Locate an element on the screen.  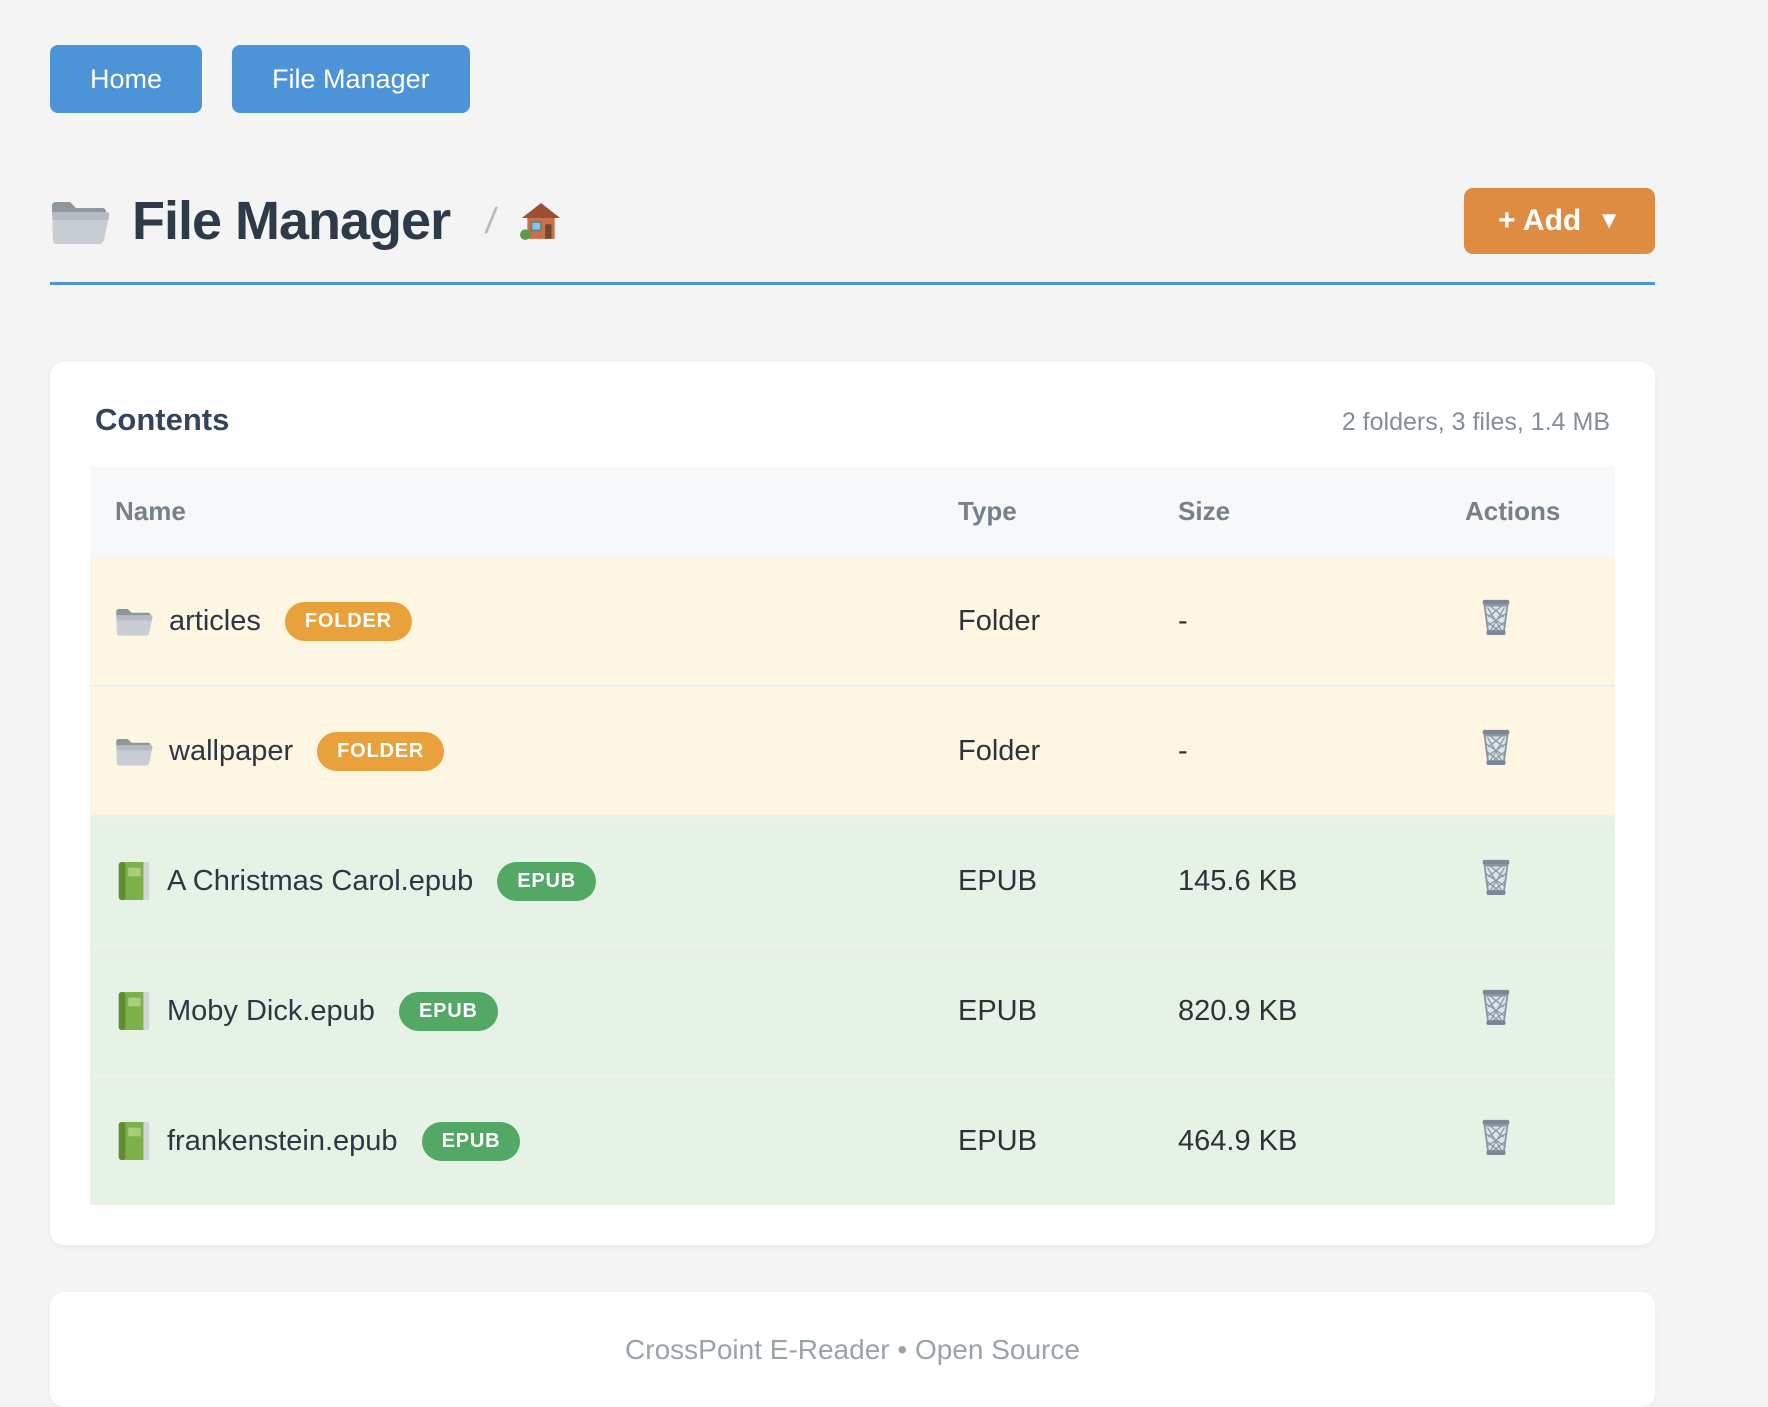
file-name: Moby Dick.epub is located at coordinates (271, 1010).